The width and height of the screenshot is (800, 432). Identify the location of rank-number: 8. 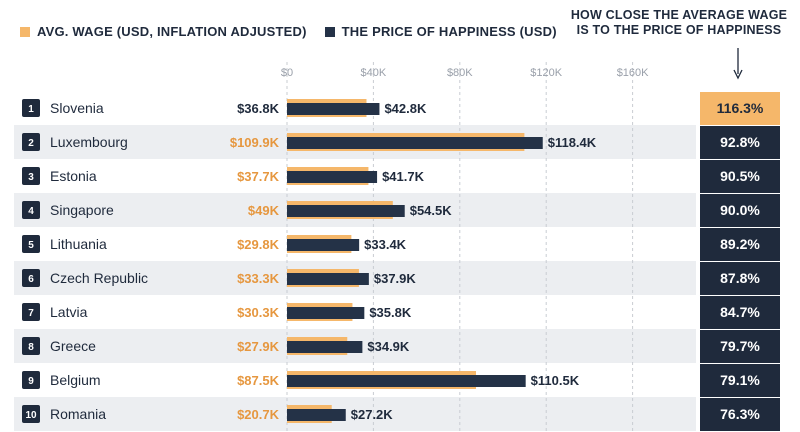
(31, 347).